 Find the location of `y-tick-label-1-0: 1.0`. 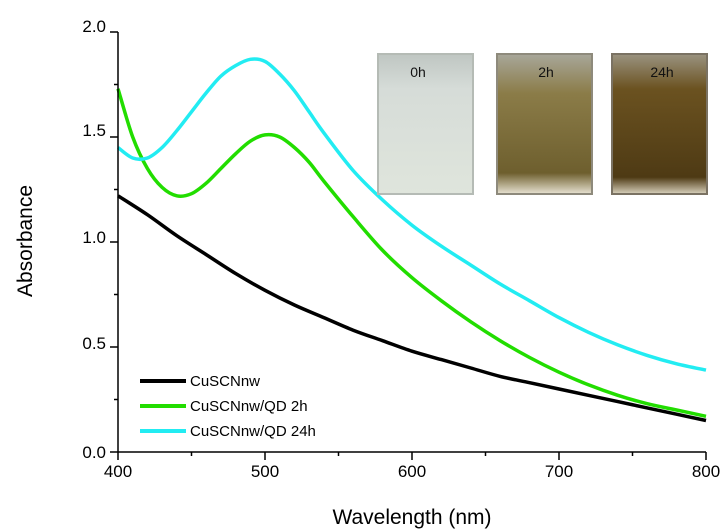

y-tick-label-1-0: 1.0 is located at coordinates (94, 237).